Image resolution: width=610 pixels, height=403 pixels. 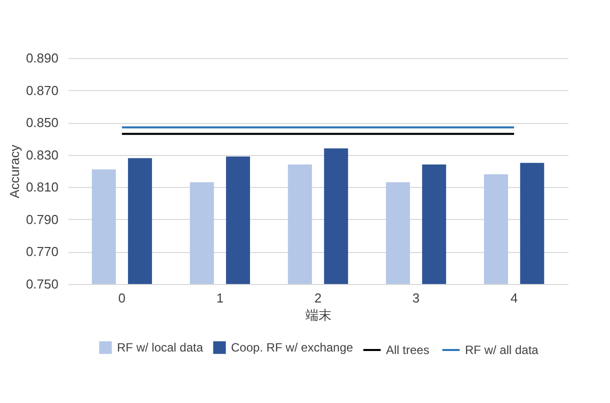 What do you see at coordinates (408, 350) in the screenshot?
I see `legend-label: All trees` at bounding box center [408, 350].